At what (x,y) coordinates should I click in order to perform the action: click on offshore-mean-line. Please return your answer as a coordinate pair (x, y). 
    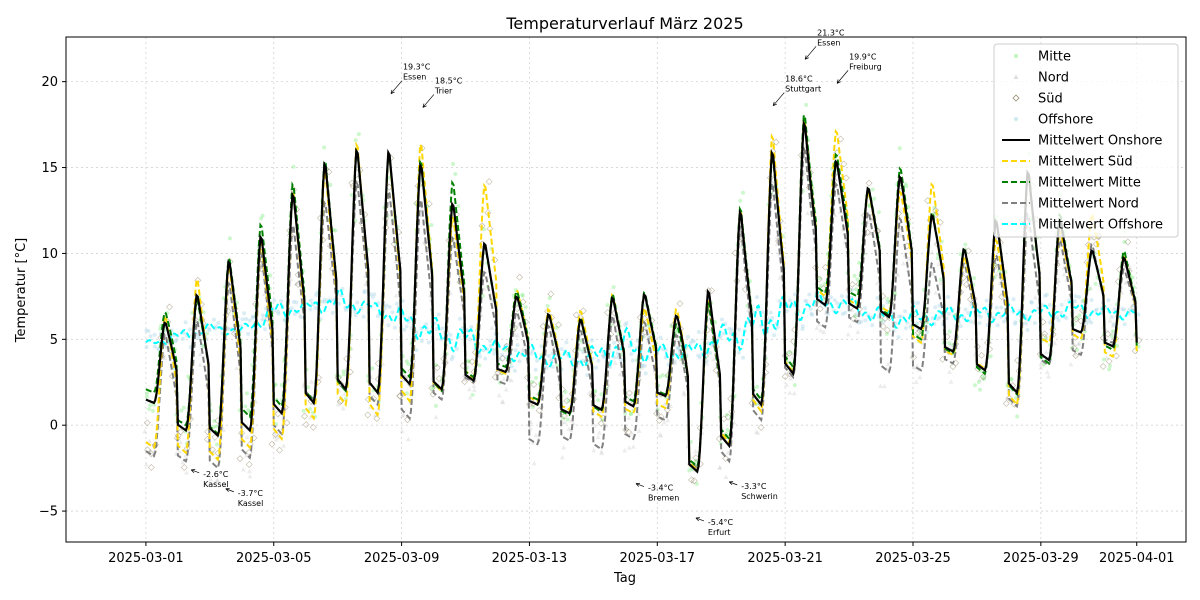
    Looking at the image, I should click on (641, 328).